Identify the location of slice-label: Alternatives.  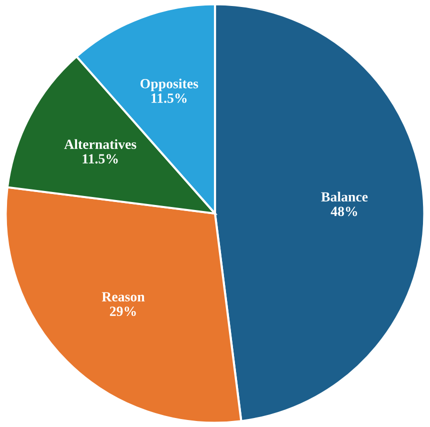
(100, 144).